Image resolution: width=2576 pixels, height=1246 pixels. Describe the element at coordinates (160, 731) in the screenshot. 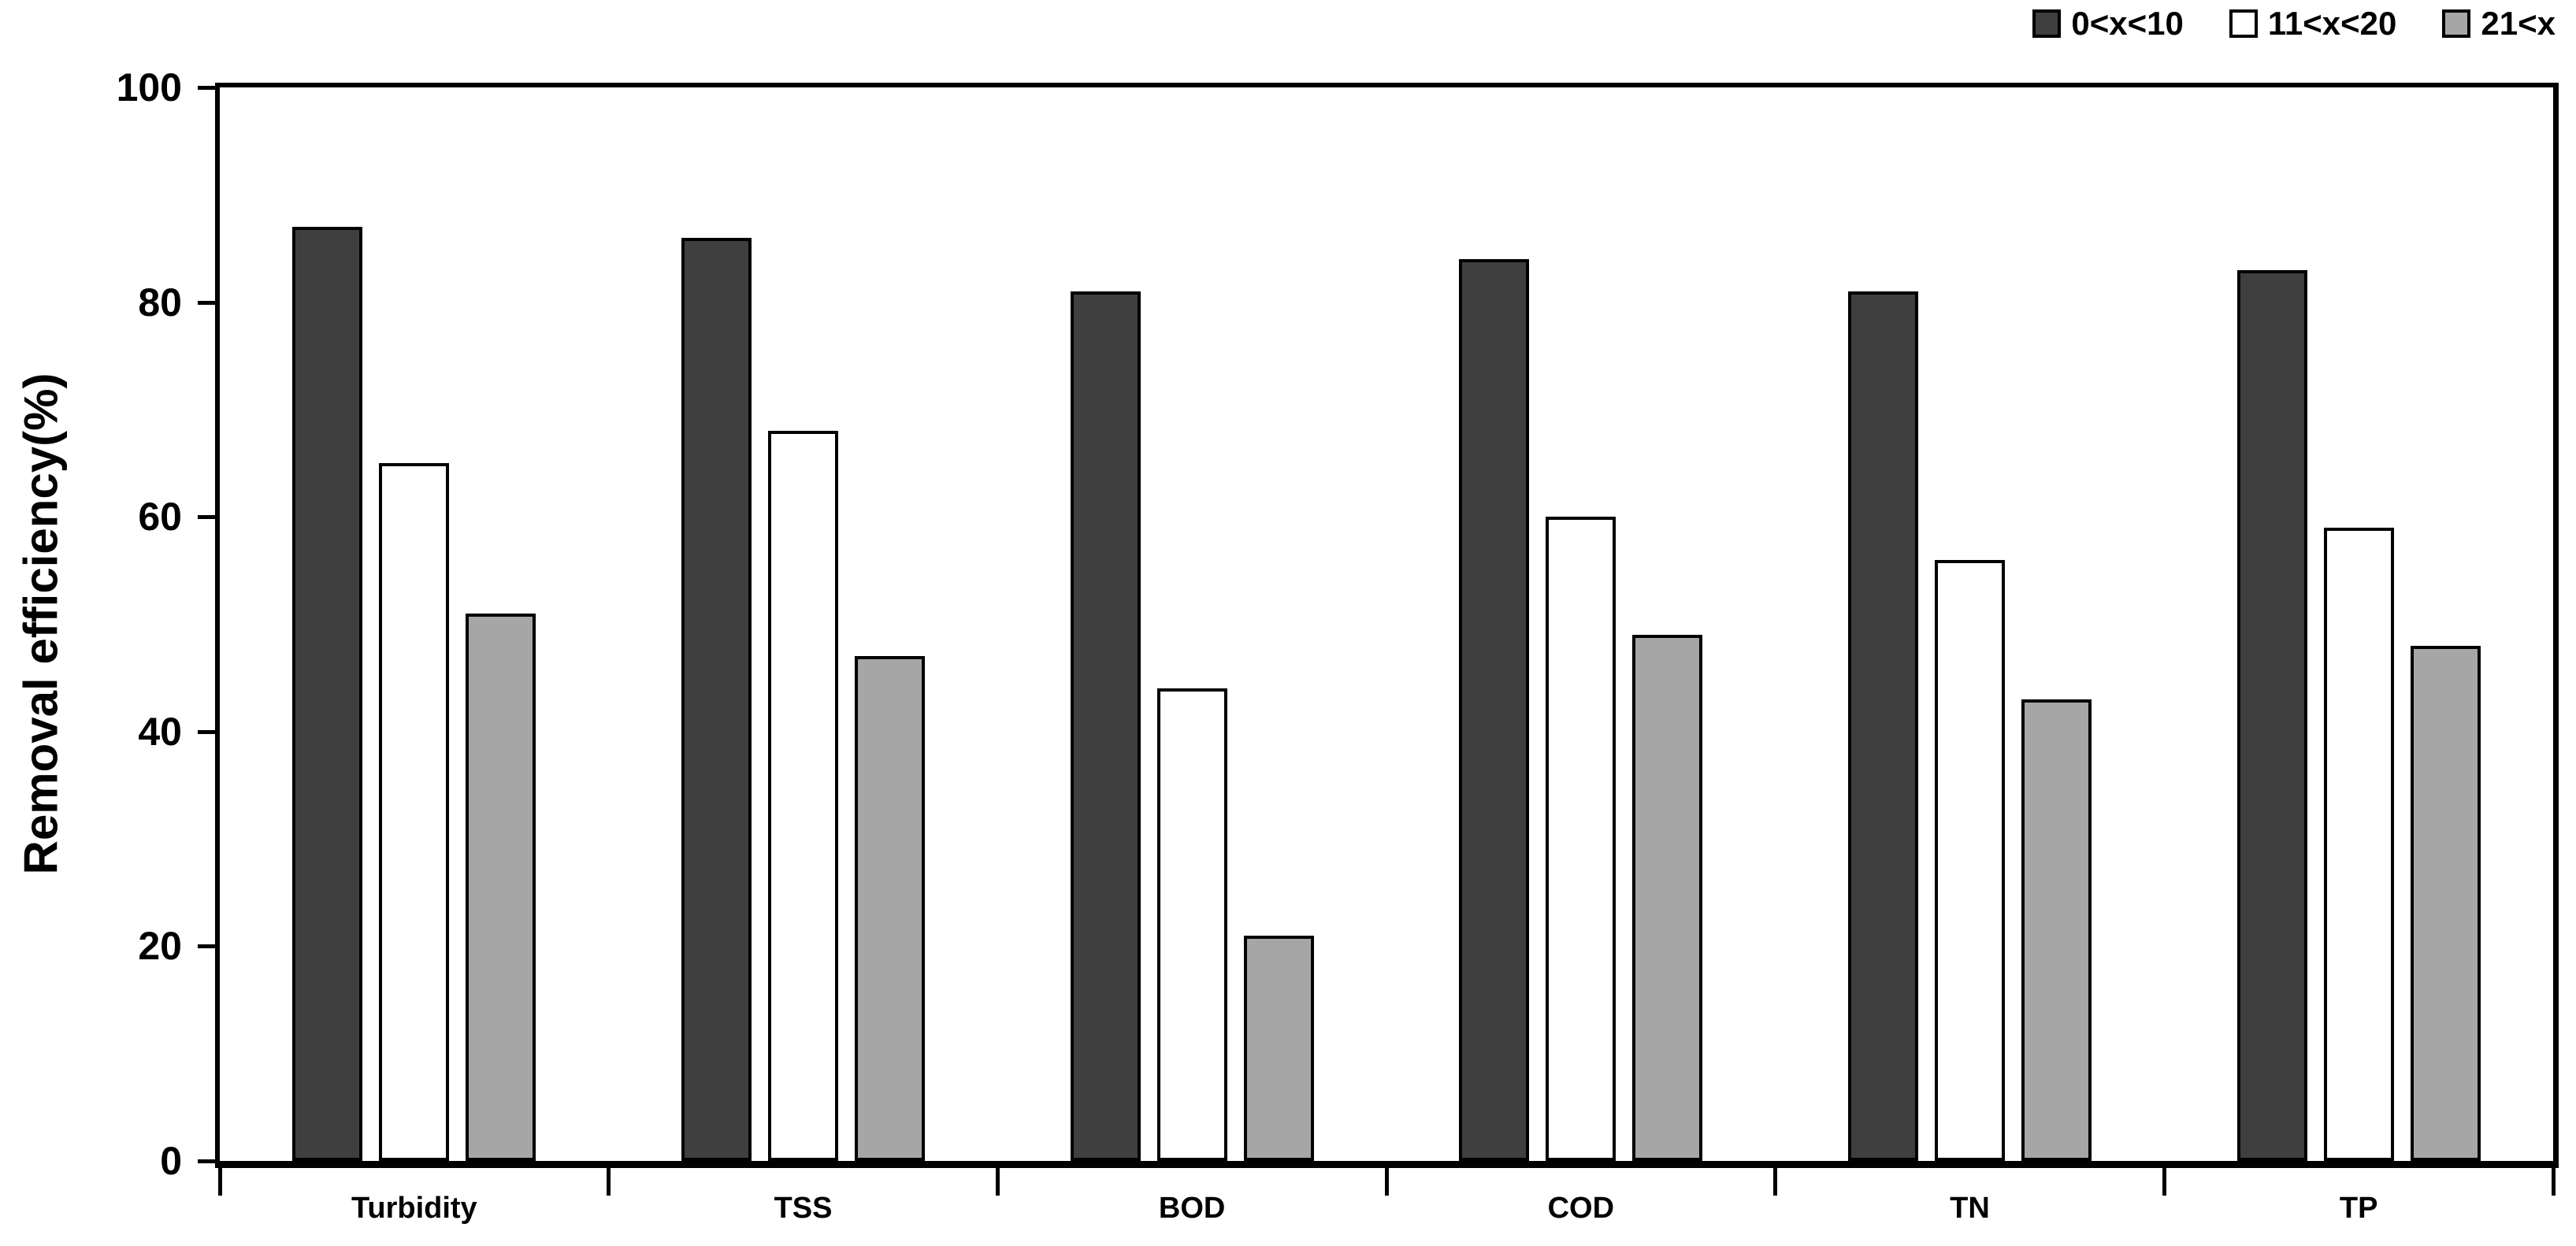

I see `y-axis-tick-label: 40` at that location.